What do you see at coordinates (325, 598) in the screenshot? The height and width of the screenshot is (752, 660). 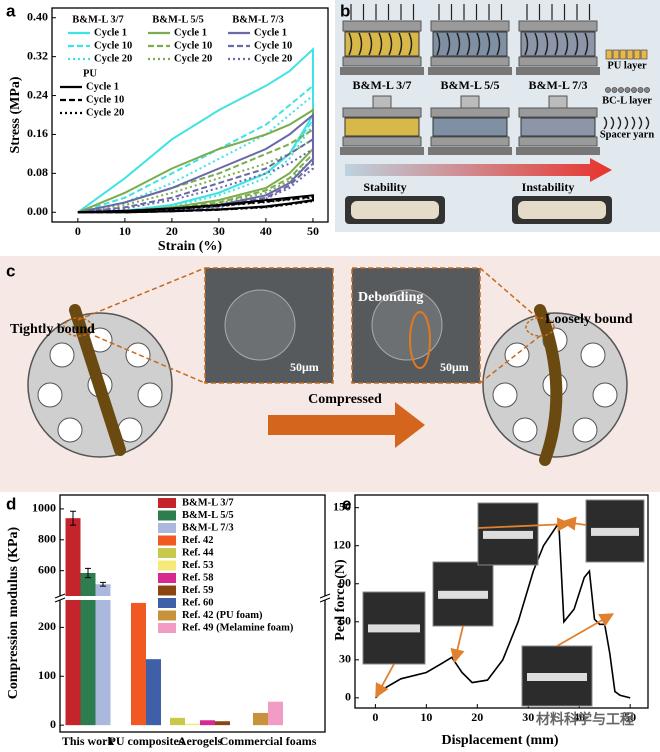 I see `axis-break-mark` at bounding box center [325, 598].